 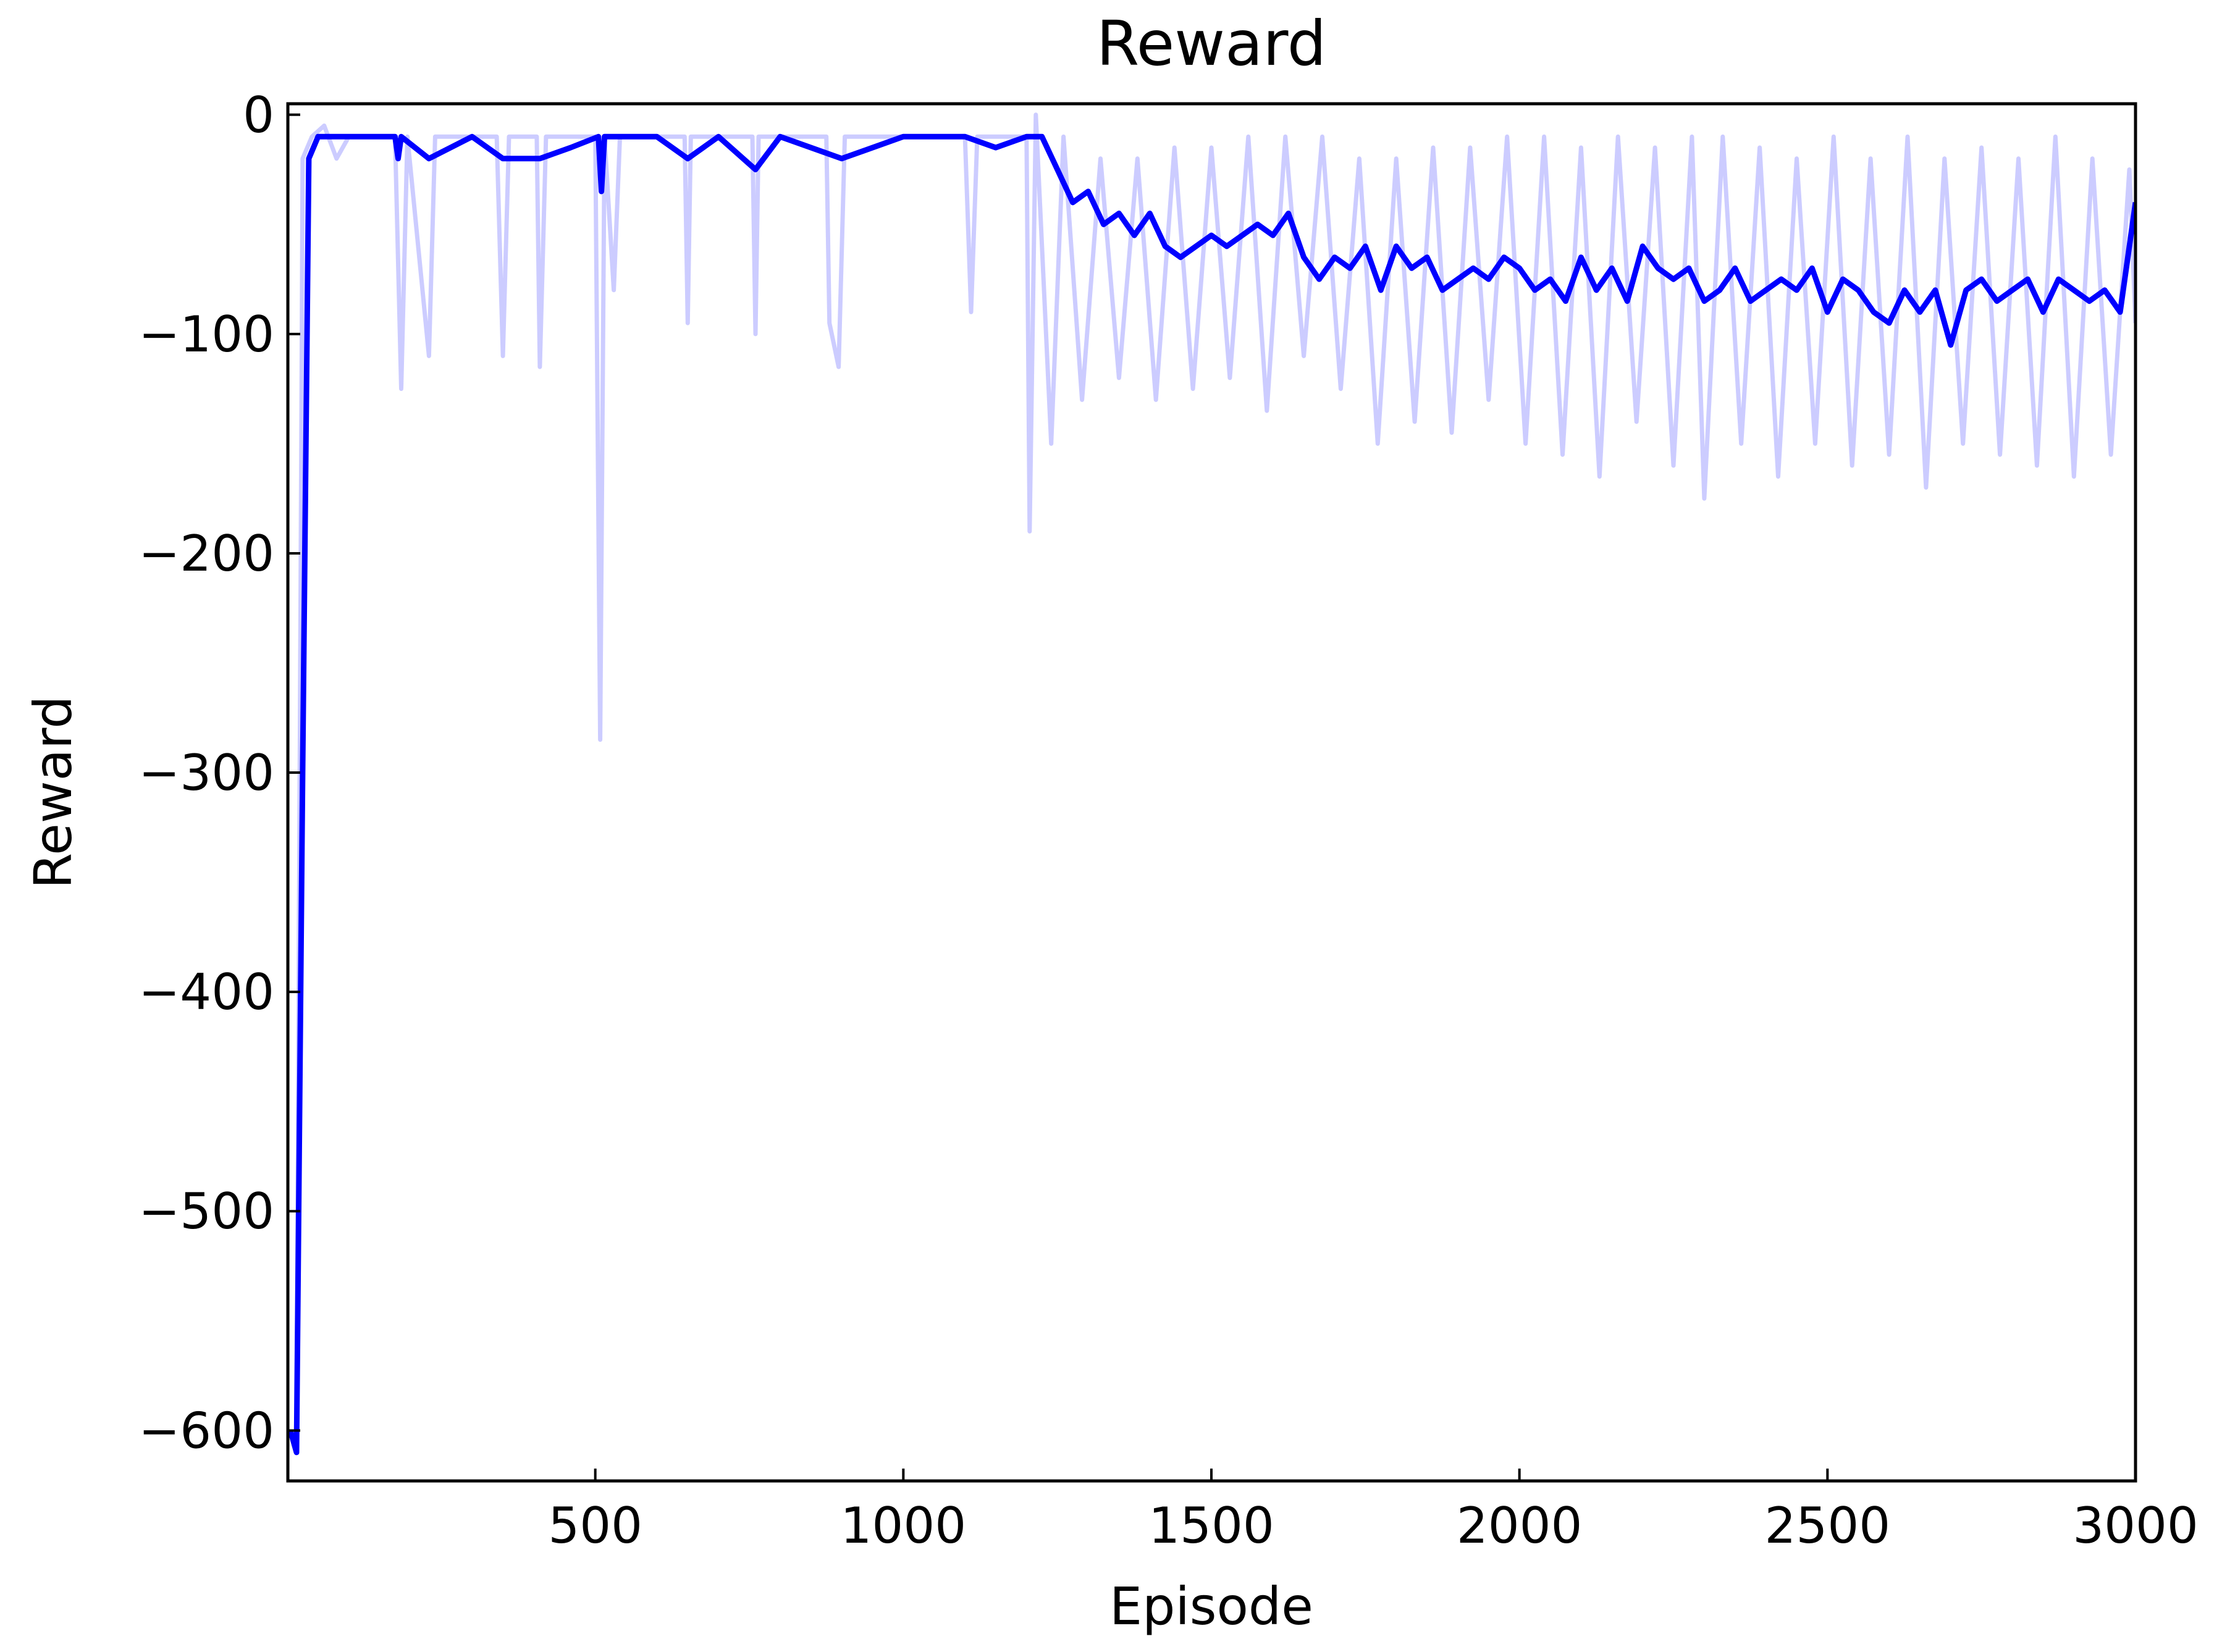 What do you see at coordinates (2136, 1525) in the screenshot?
I see `x-tick-label: 3000` at bounding box center [2136, 1525].